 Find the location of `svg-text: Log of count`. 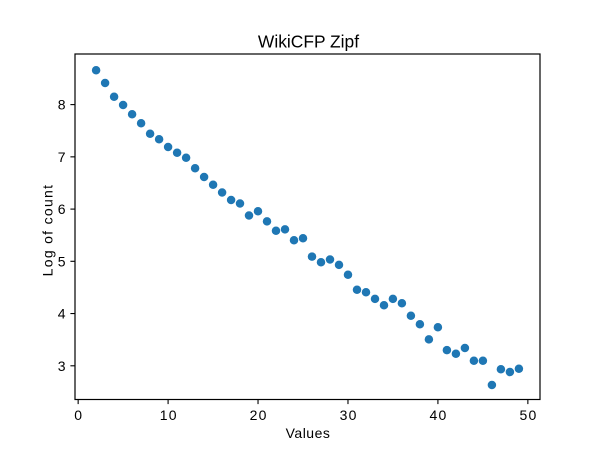

svg-text: Log of count is located at coordinates (48, 230).